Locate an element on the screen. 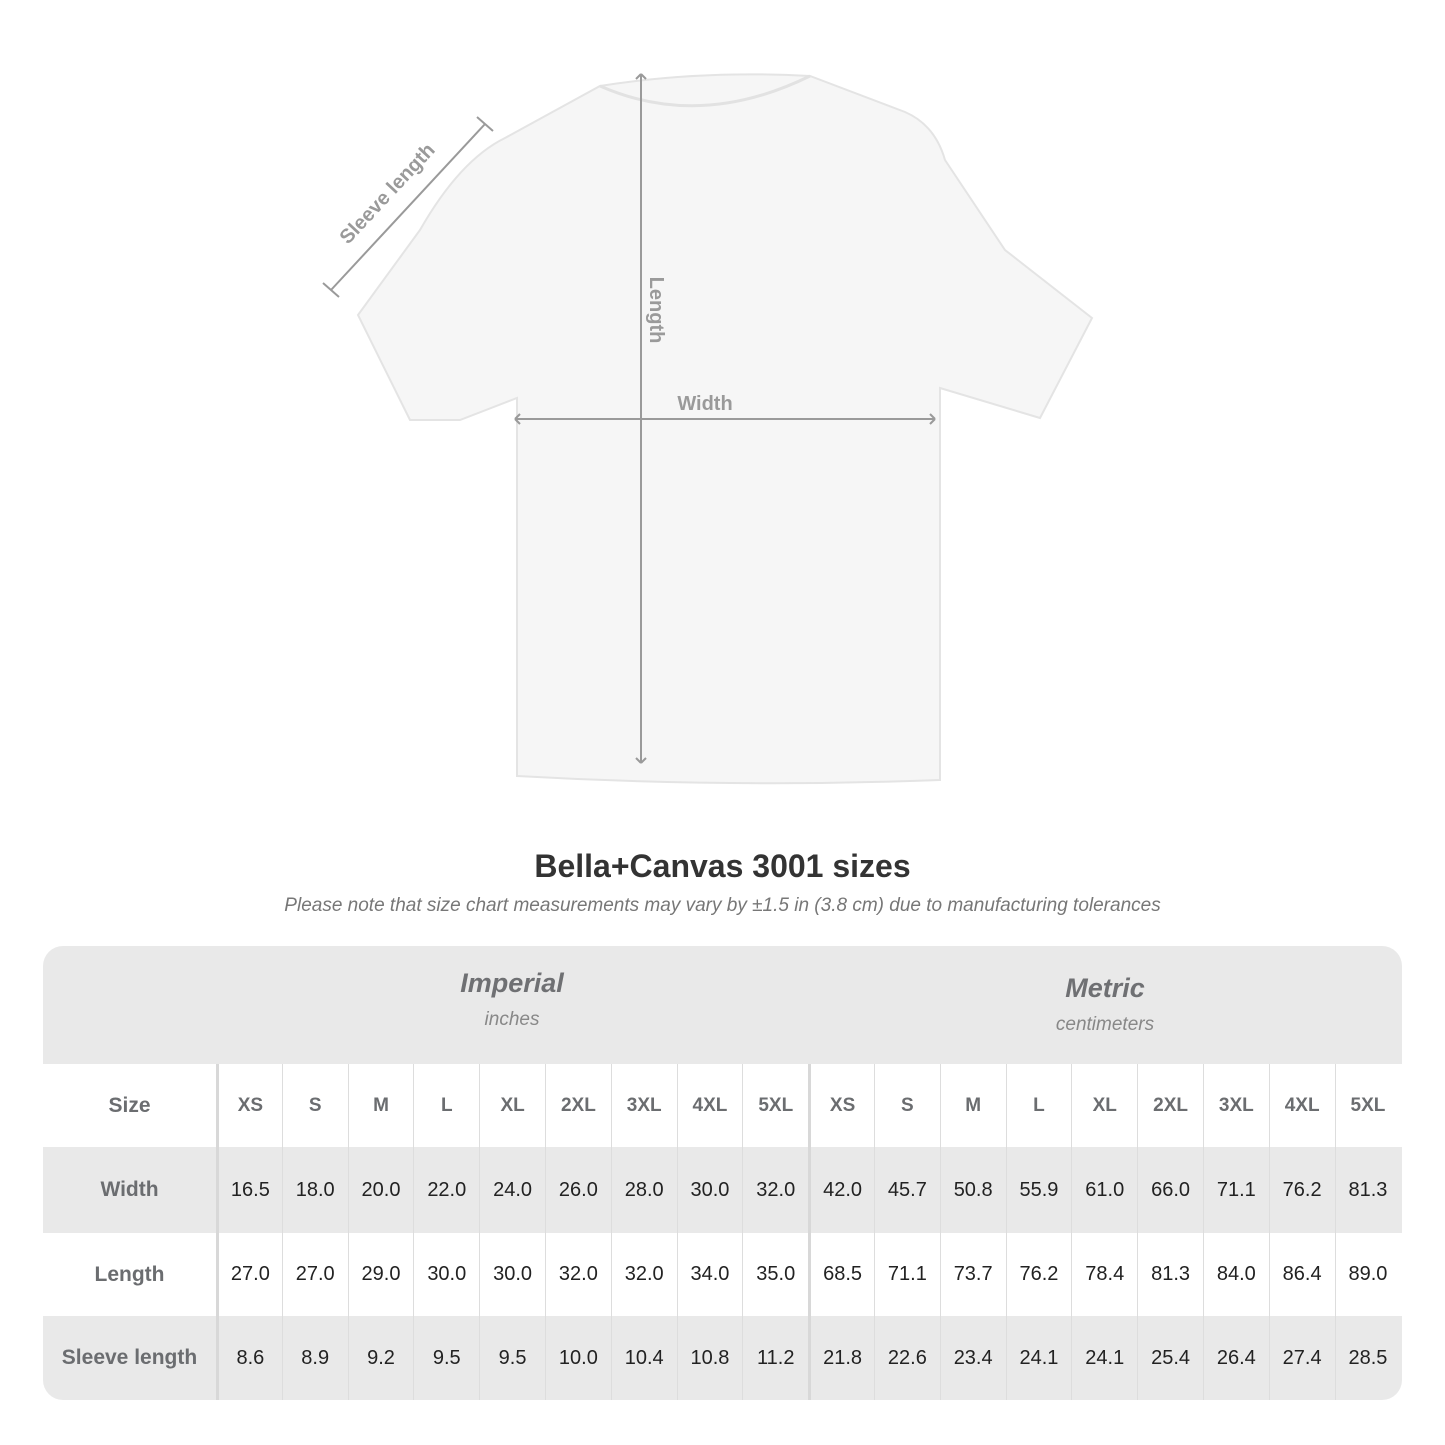 The image size is (1445, 1445). value-cell: 10.4 is located at coordinates (643, 1358).